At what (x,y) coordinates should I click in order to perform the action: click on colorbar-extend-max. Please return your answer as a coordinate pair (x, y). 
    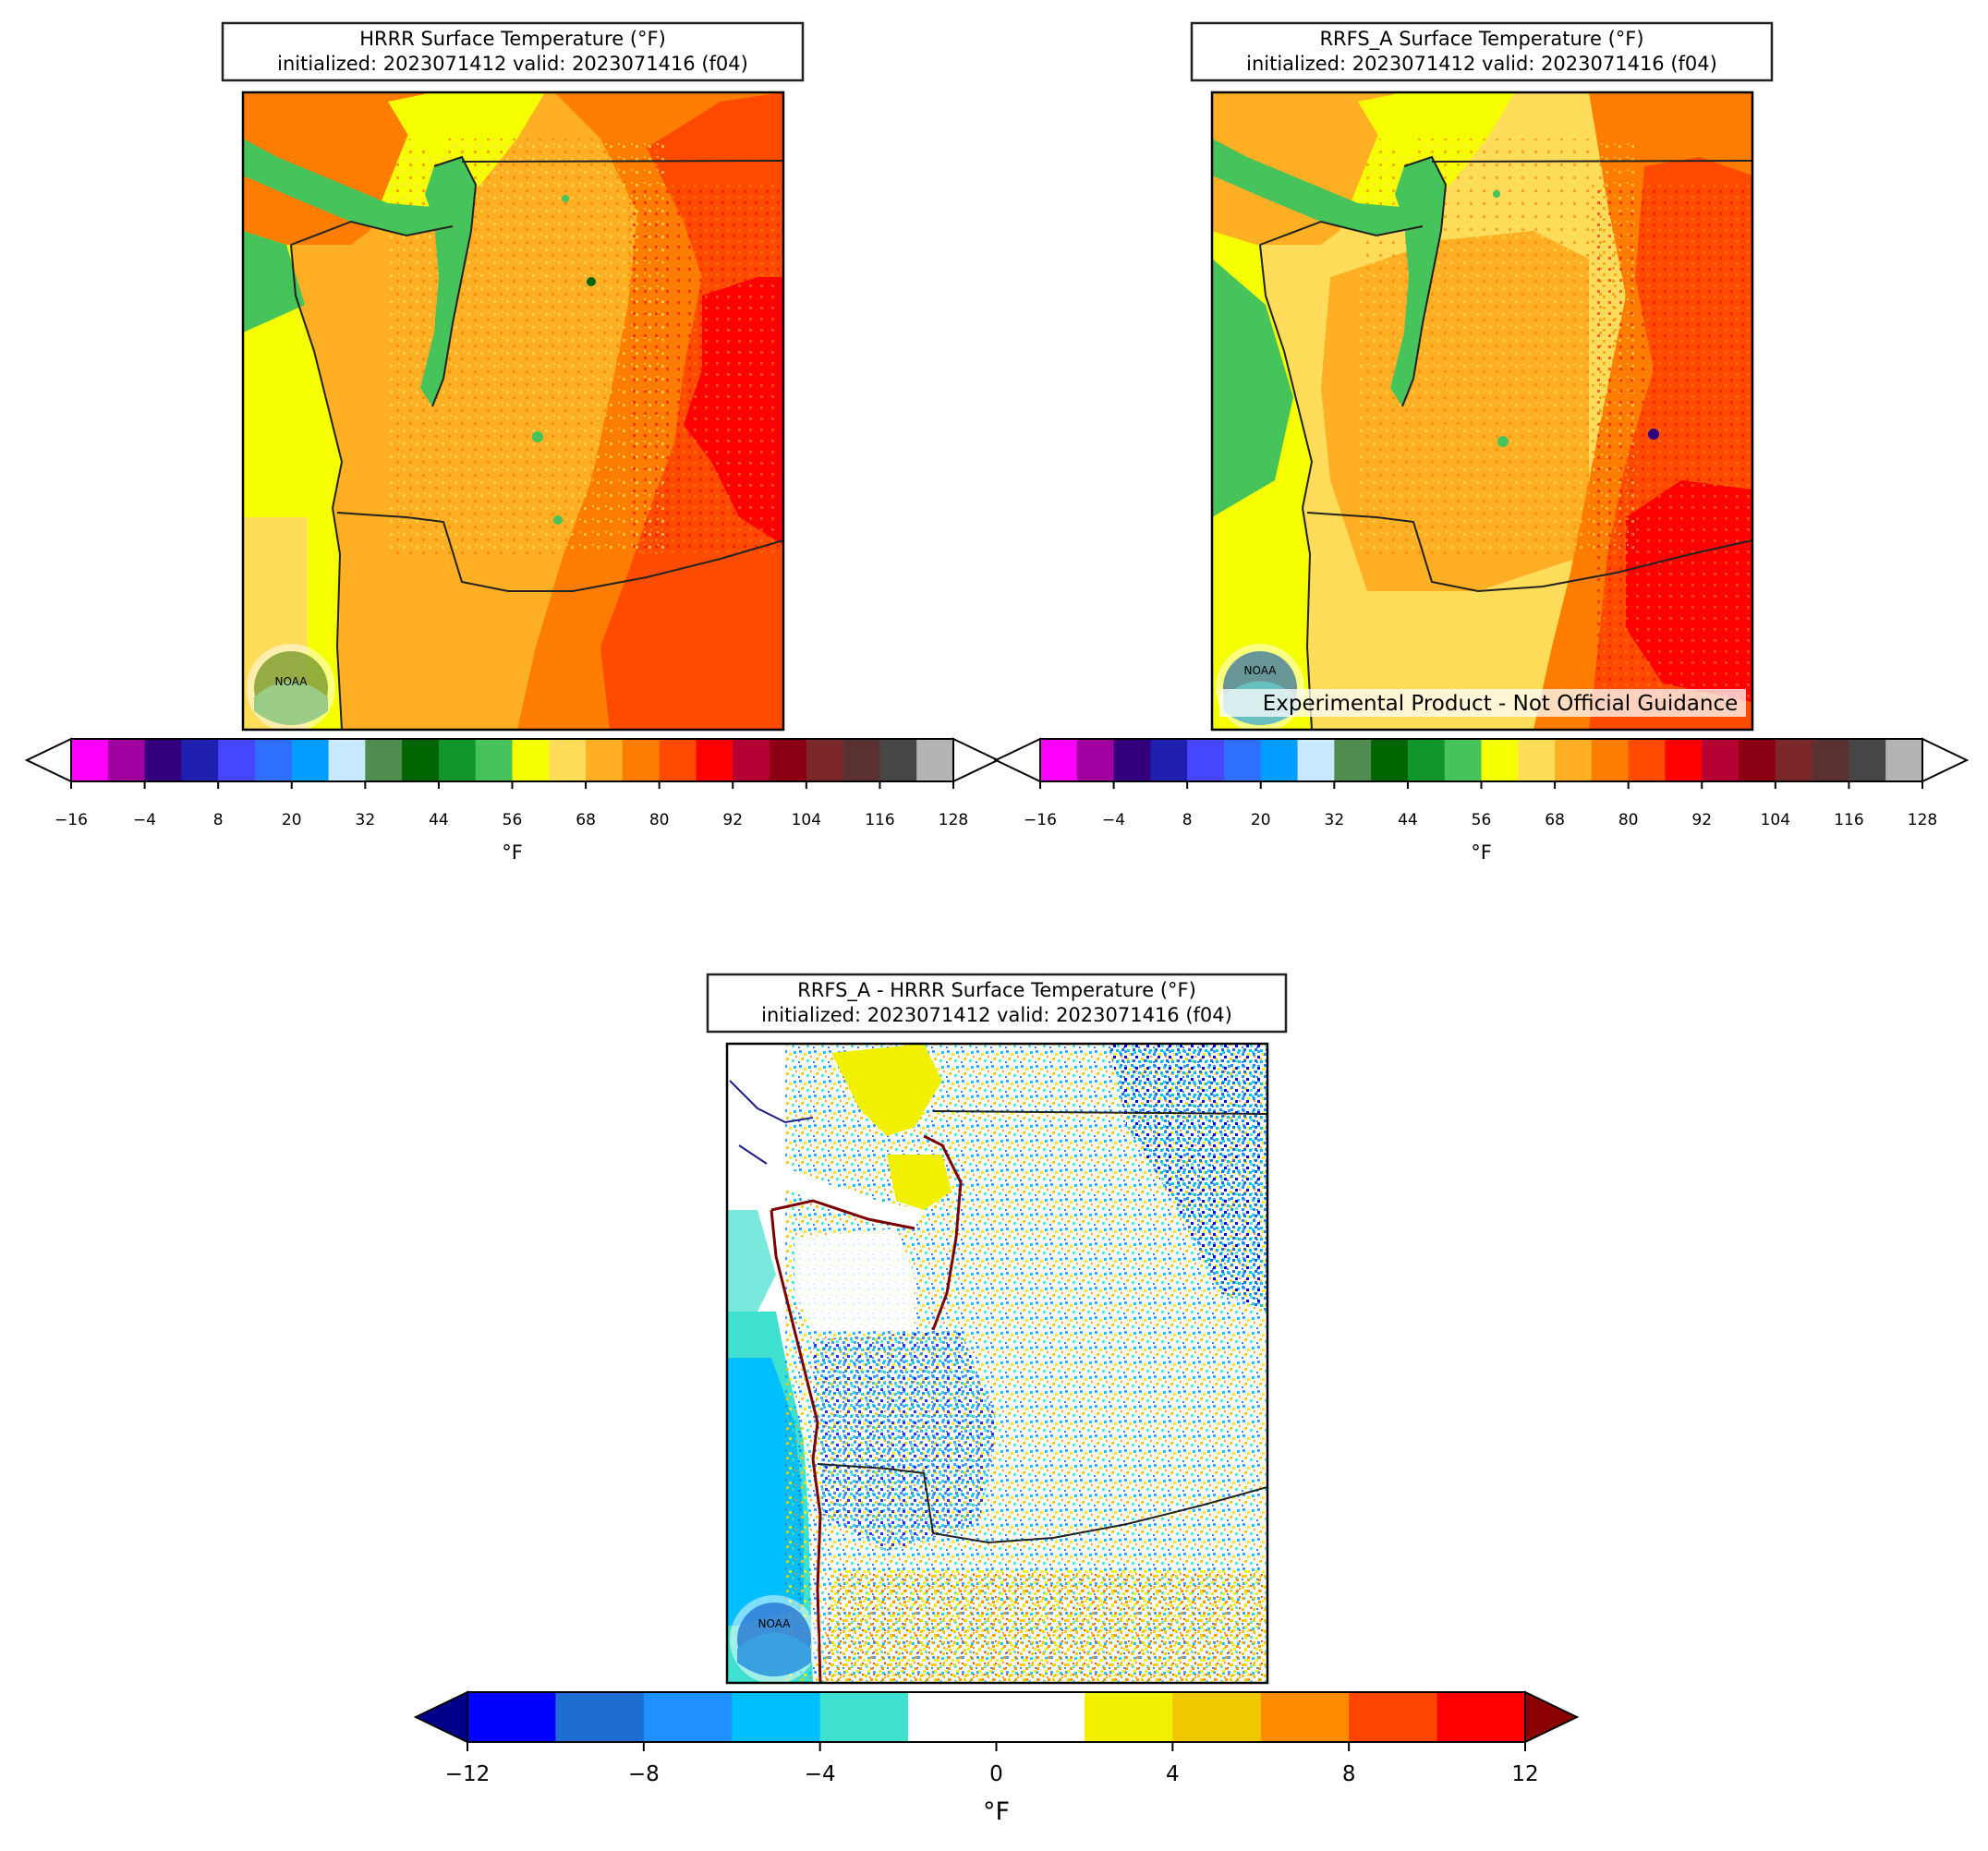
    Looking at the image, I should click on (1945, 760).